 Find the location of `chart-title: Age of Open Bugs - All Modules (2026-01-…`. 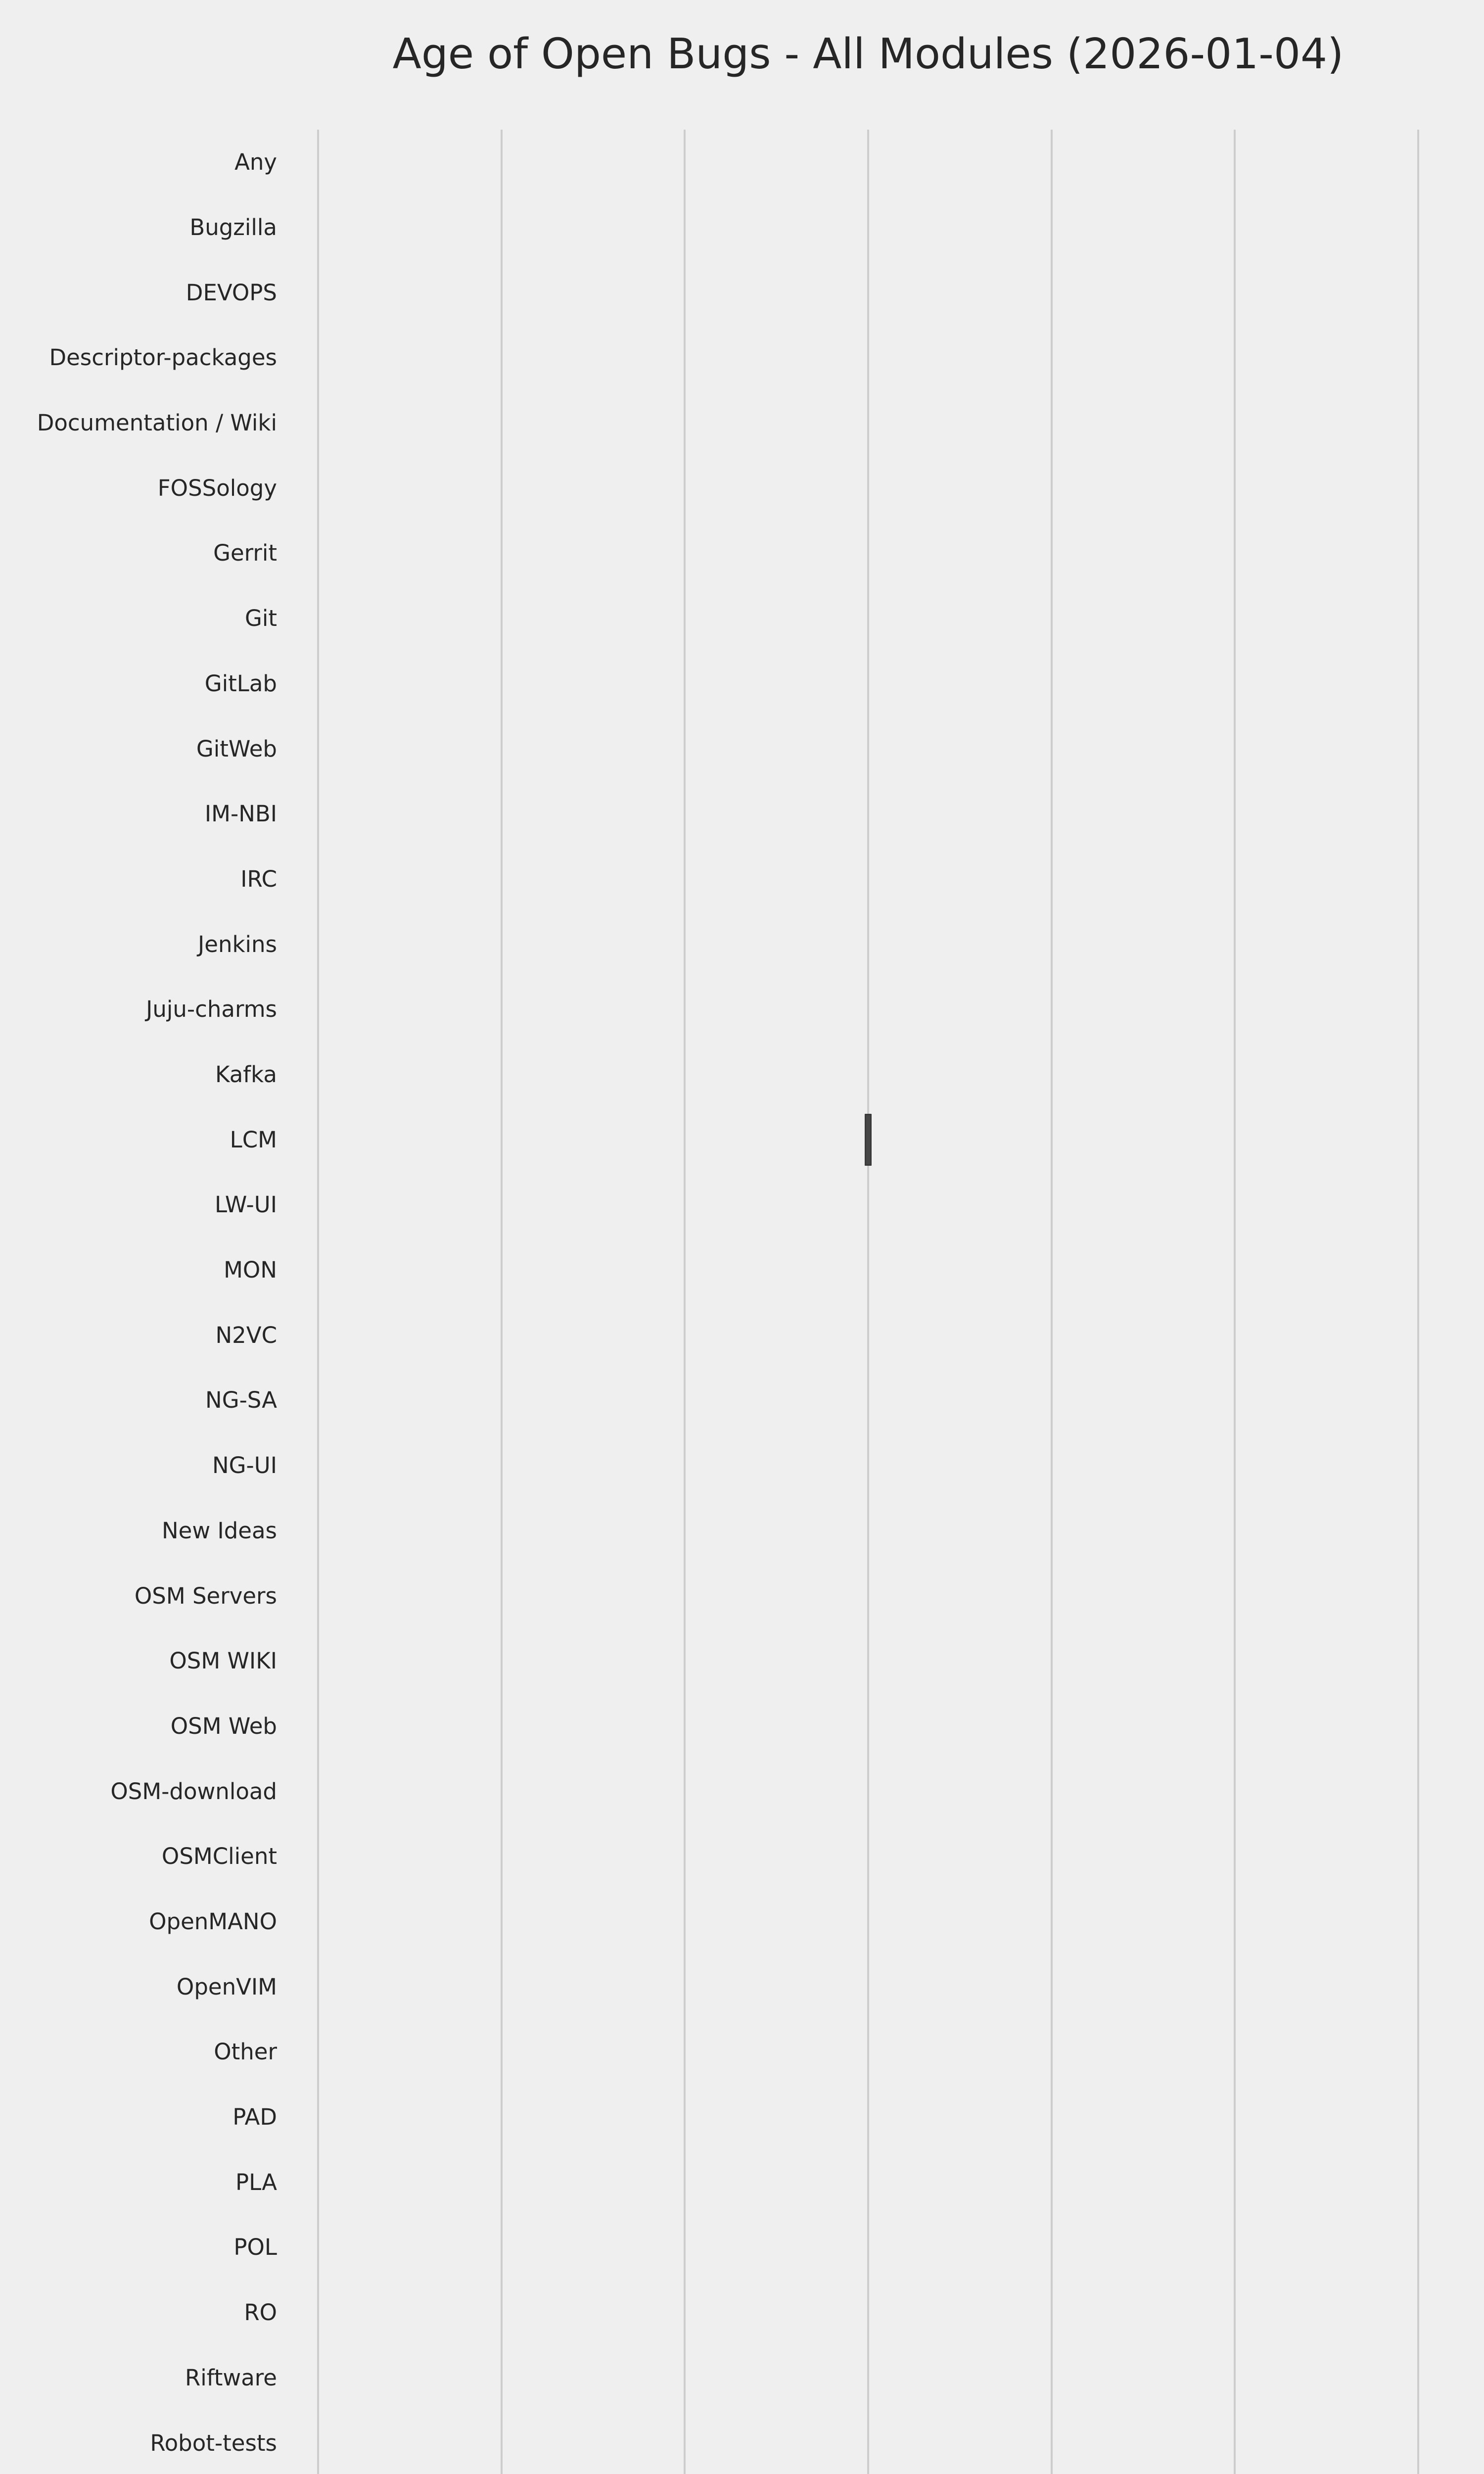

chart-title: Age of Open Bugs - All Modules (2026-01-… is located at coordinates (868, 55).